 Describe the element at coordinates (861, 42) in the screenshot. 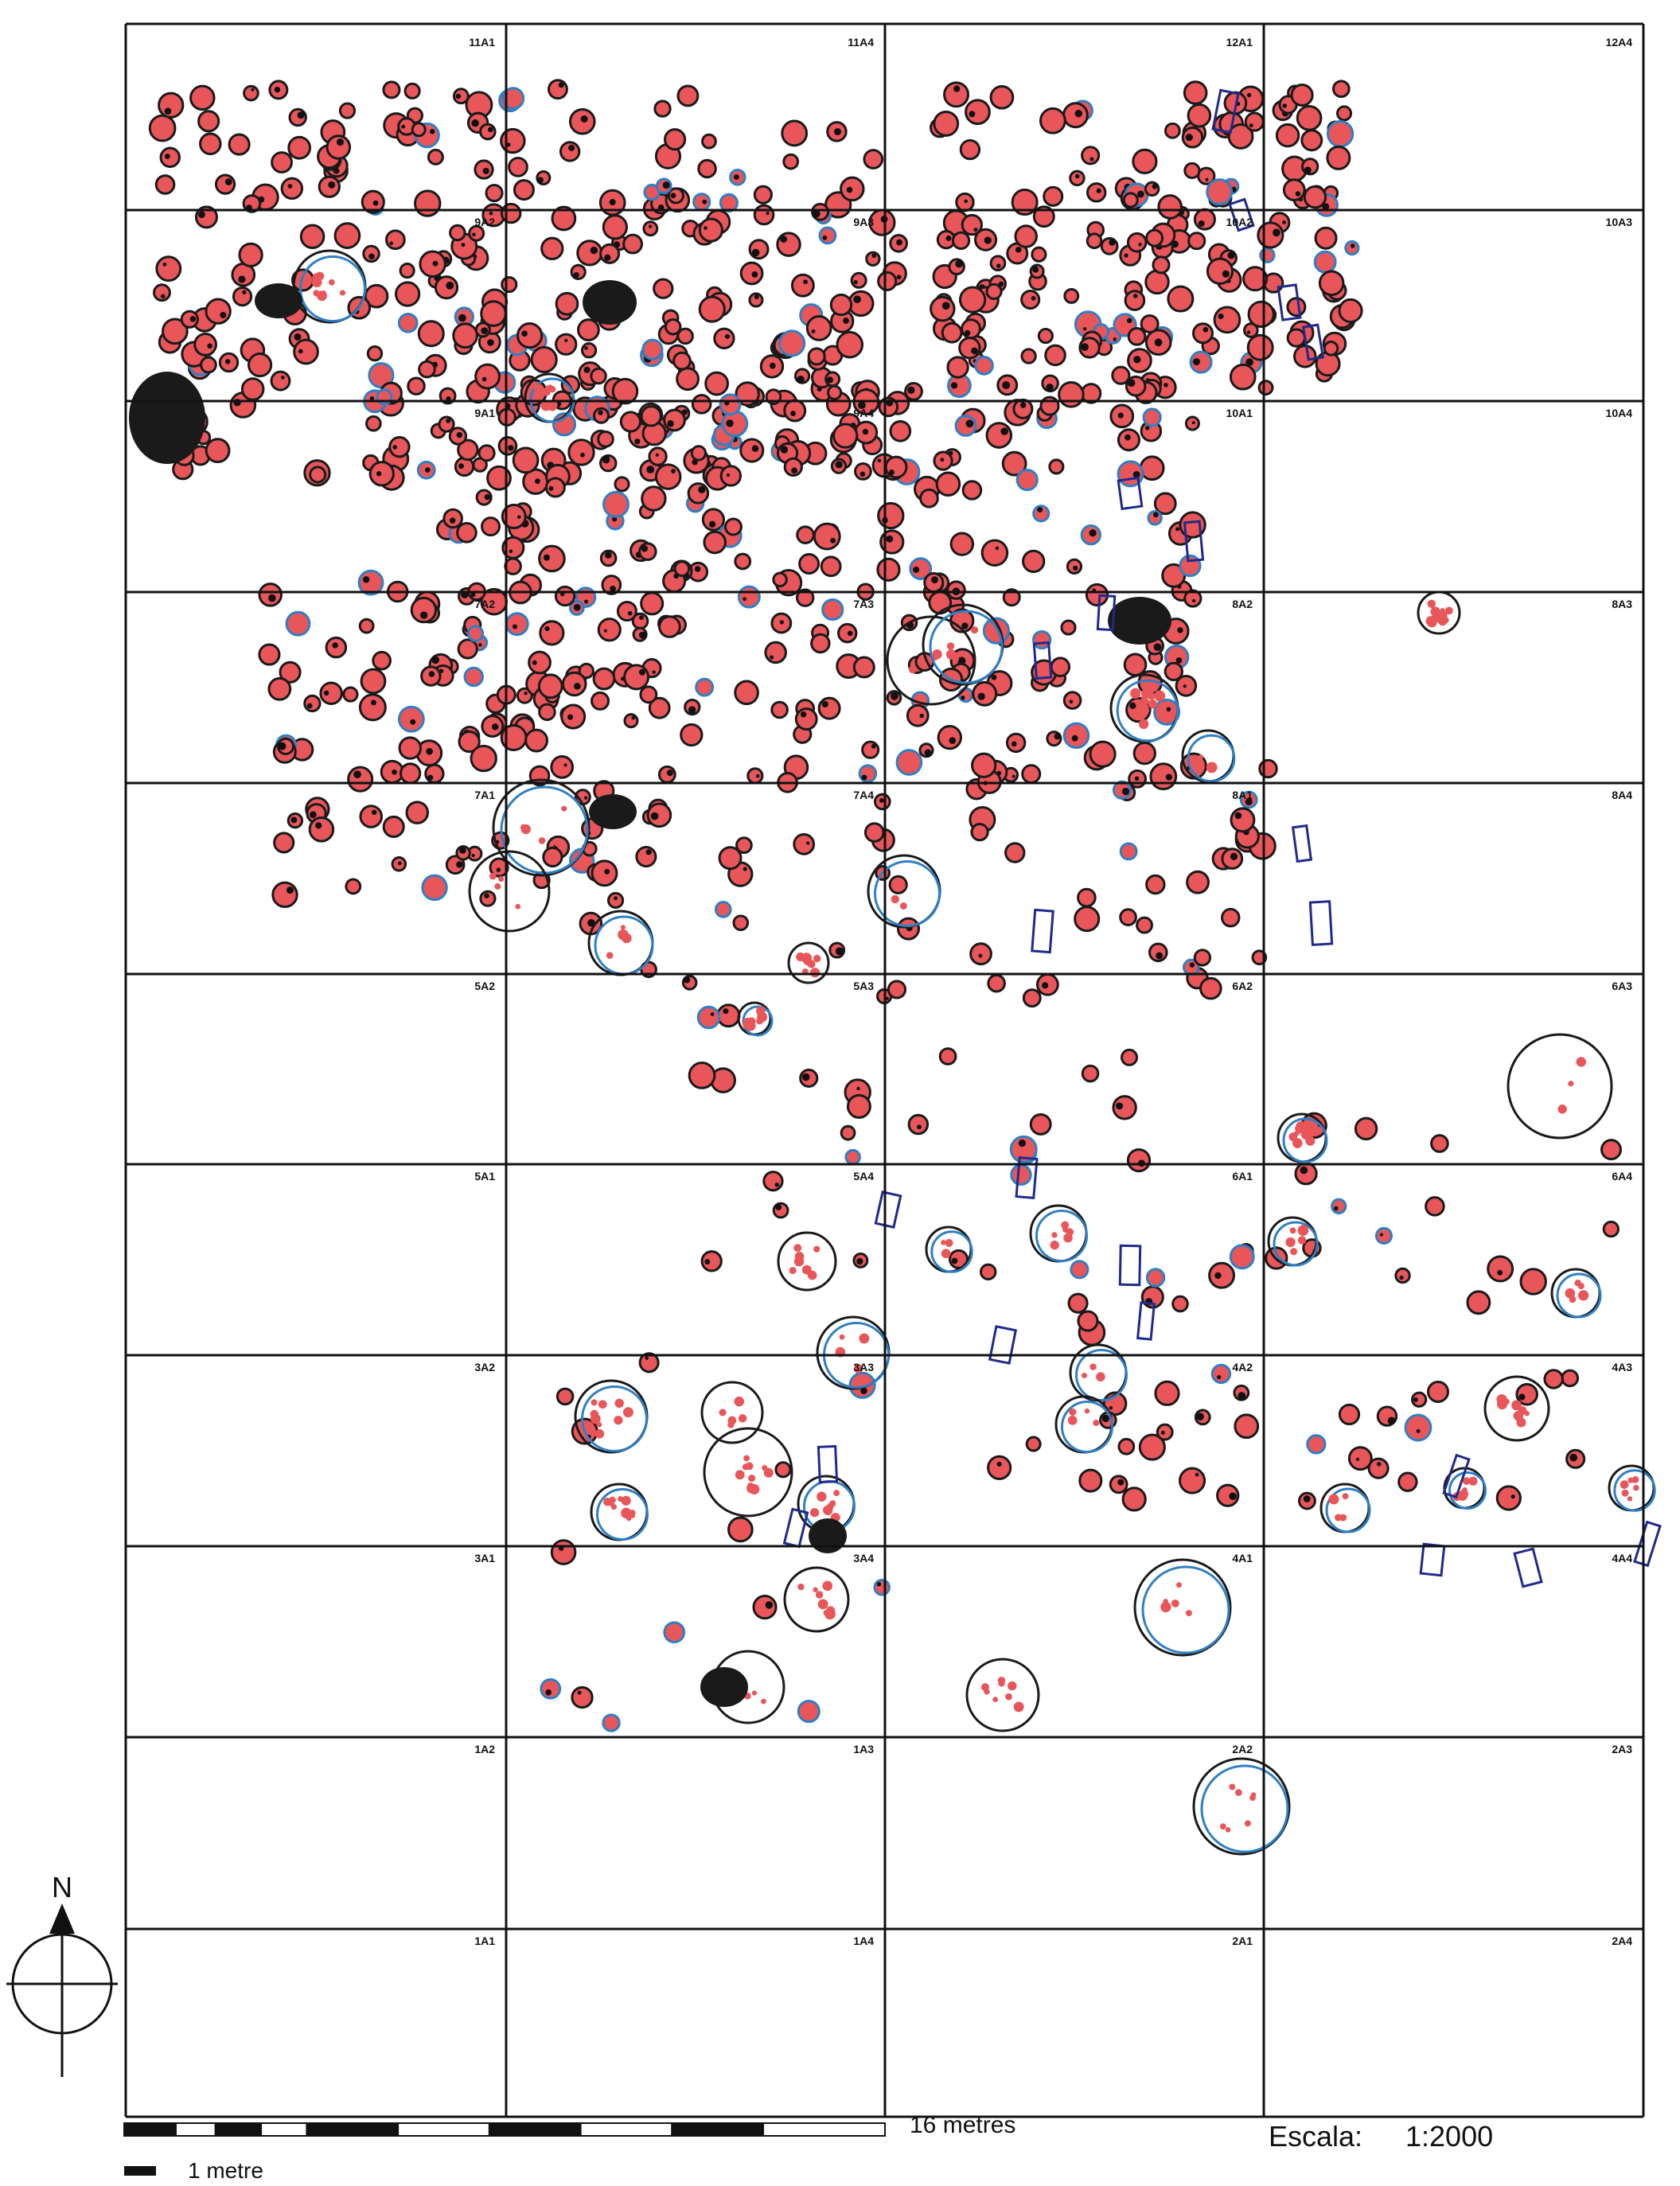

I see `grid-label: 11A4` at that location.